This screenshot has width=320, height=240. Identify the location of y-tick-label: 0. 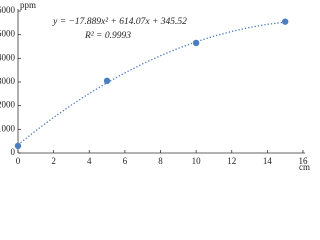
(13, 152).